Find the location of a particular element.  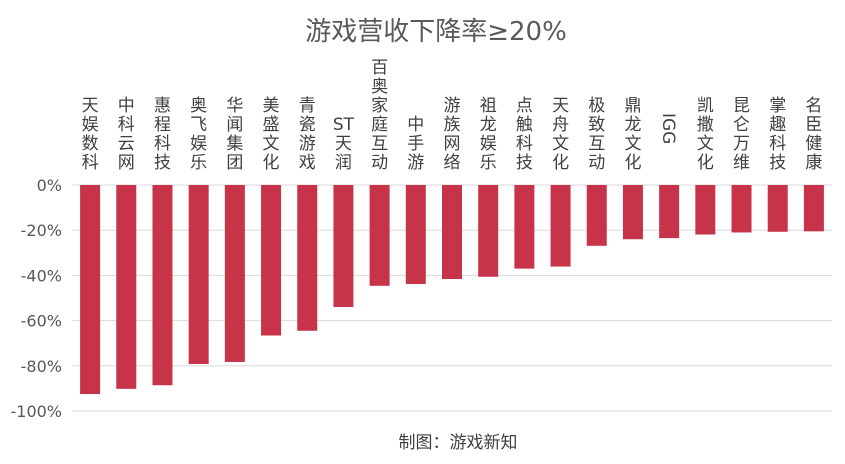

y-axis-ticks: 0% -20% -40% -60% -80% -100% is located at coordinates (36, 298).